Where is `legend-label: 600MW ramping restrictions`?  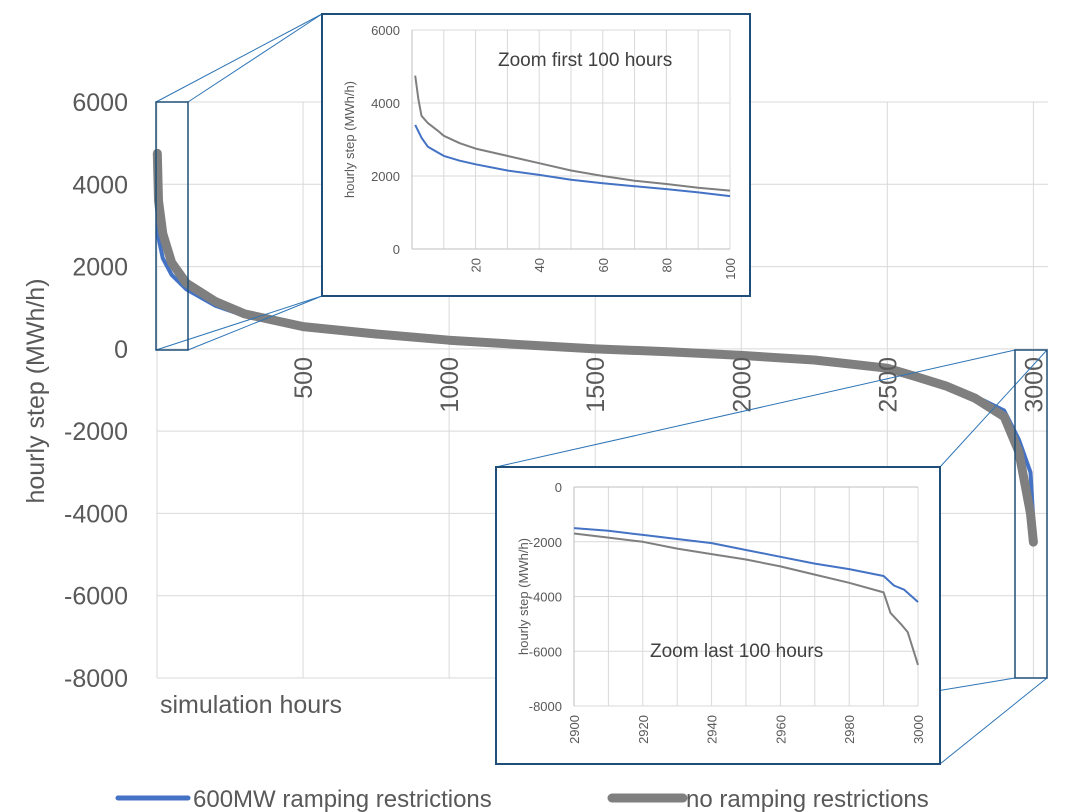 legend-label: 600MW ramping restrictions is located at coordinates (342, 799).